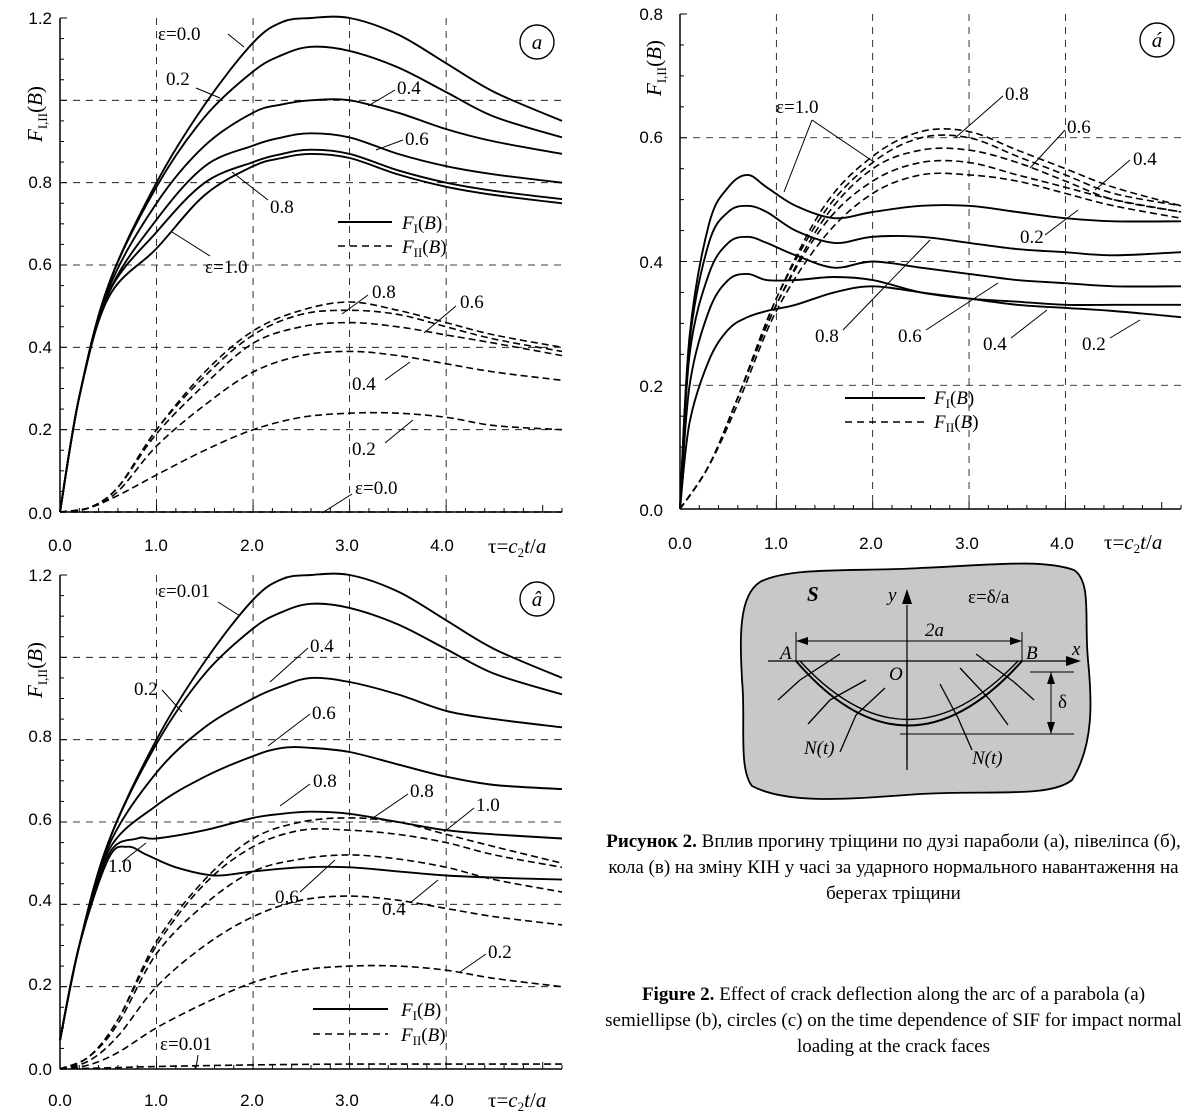 This screenshot has height=1113, width=1189. I want to click on label-load-left: N(t), so click(819, 748).